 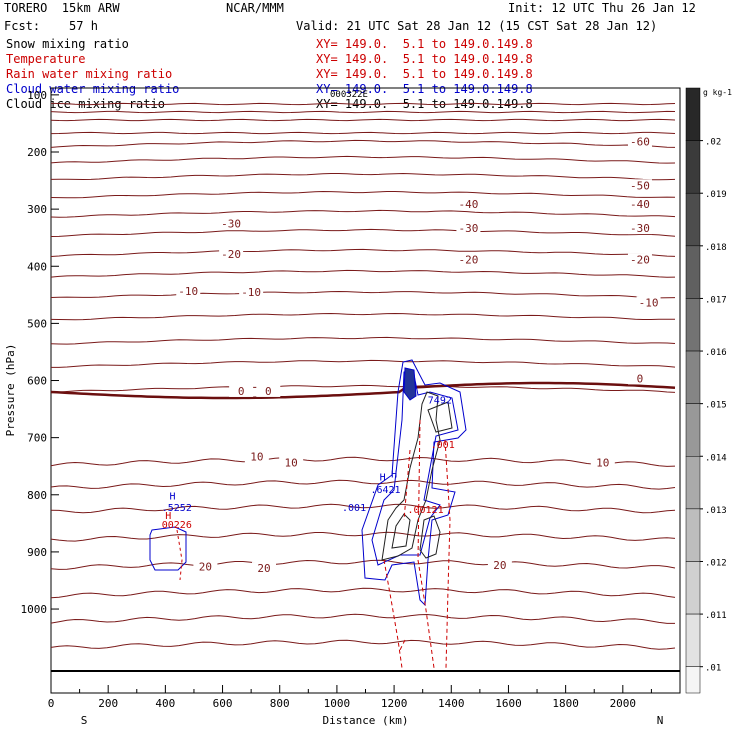 What do you see at coordinates (46, 59) in the screenshot?
I see `field-name-temperature: Temperature` at bounding box center [46, 59].